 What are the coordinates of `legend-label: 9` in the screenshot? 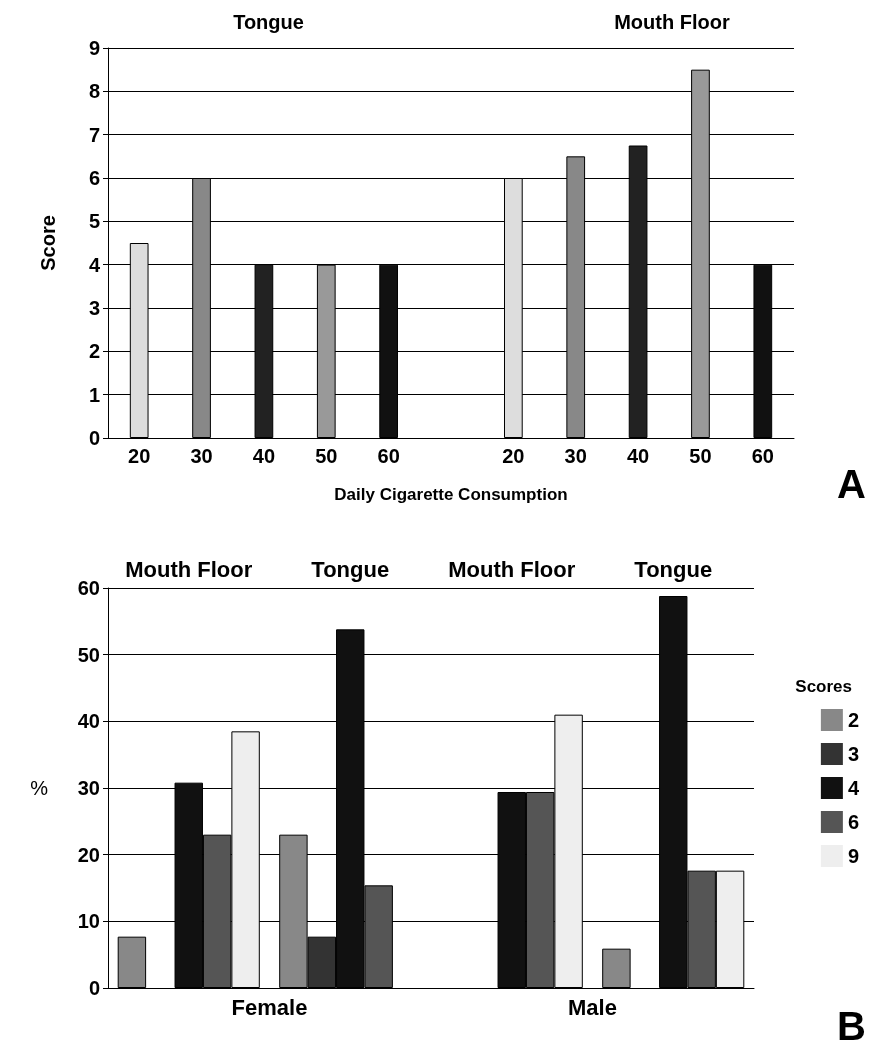 It's located at (853, 856).